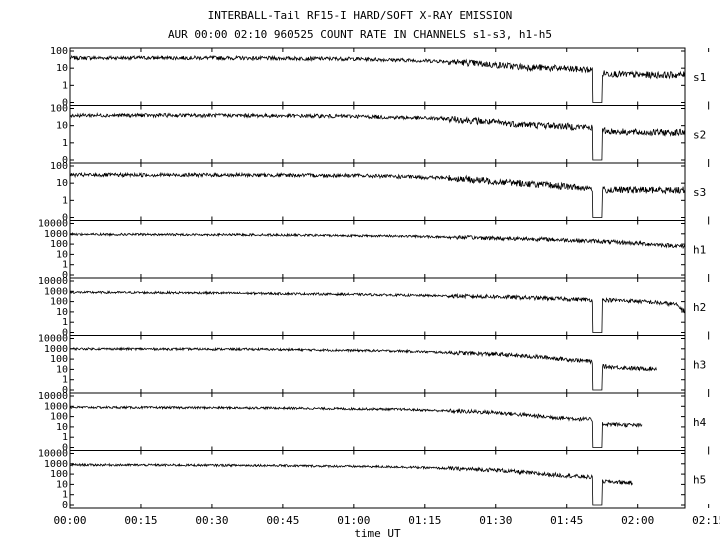 This screenshot has height=550, width=720. I want to click on ytick-label-h1: 1000, so click(56, 234).